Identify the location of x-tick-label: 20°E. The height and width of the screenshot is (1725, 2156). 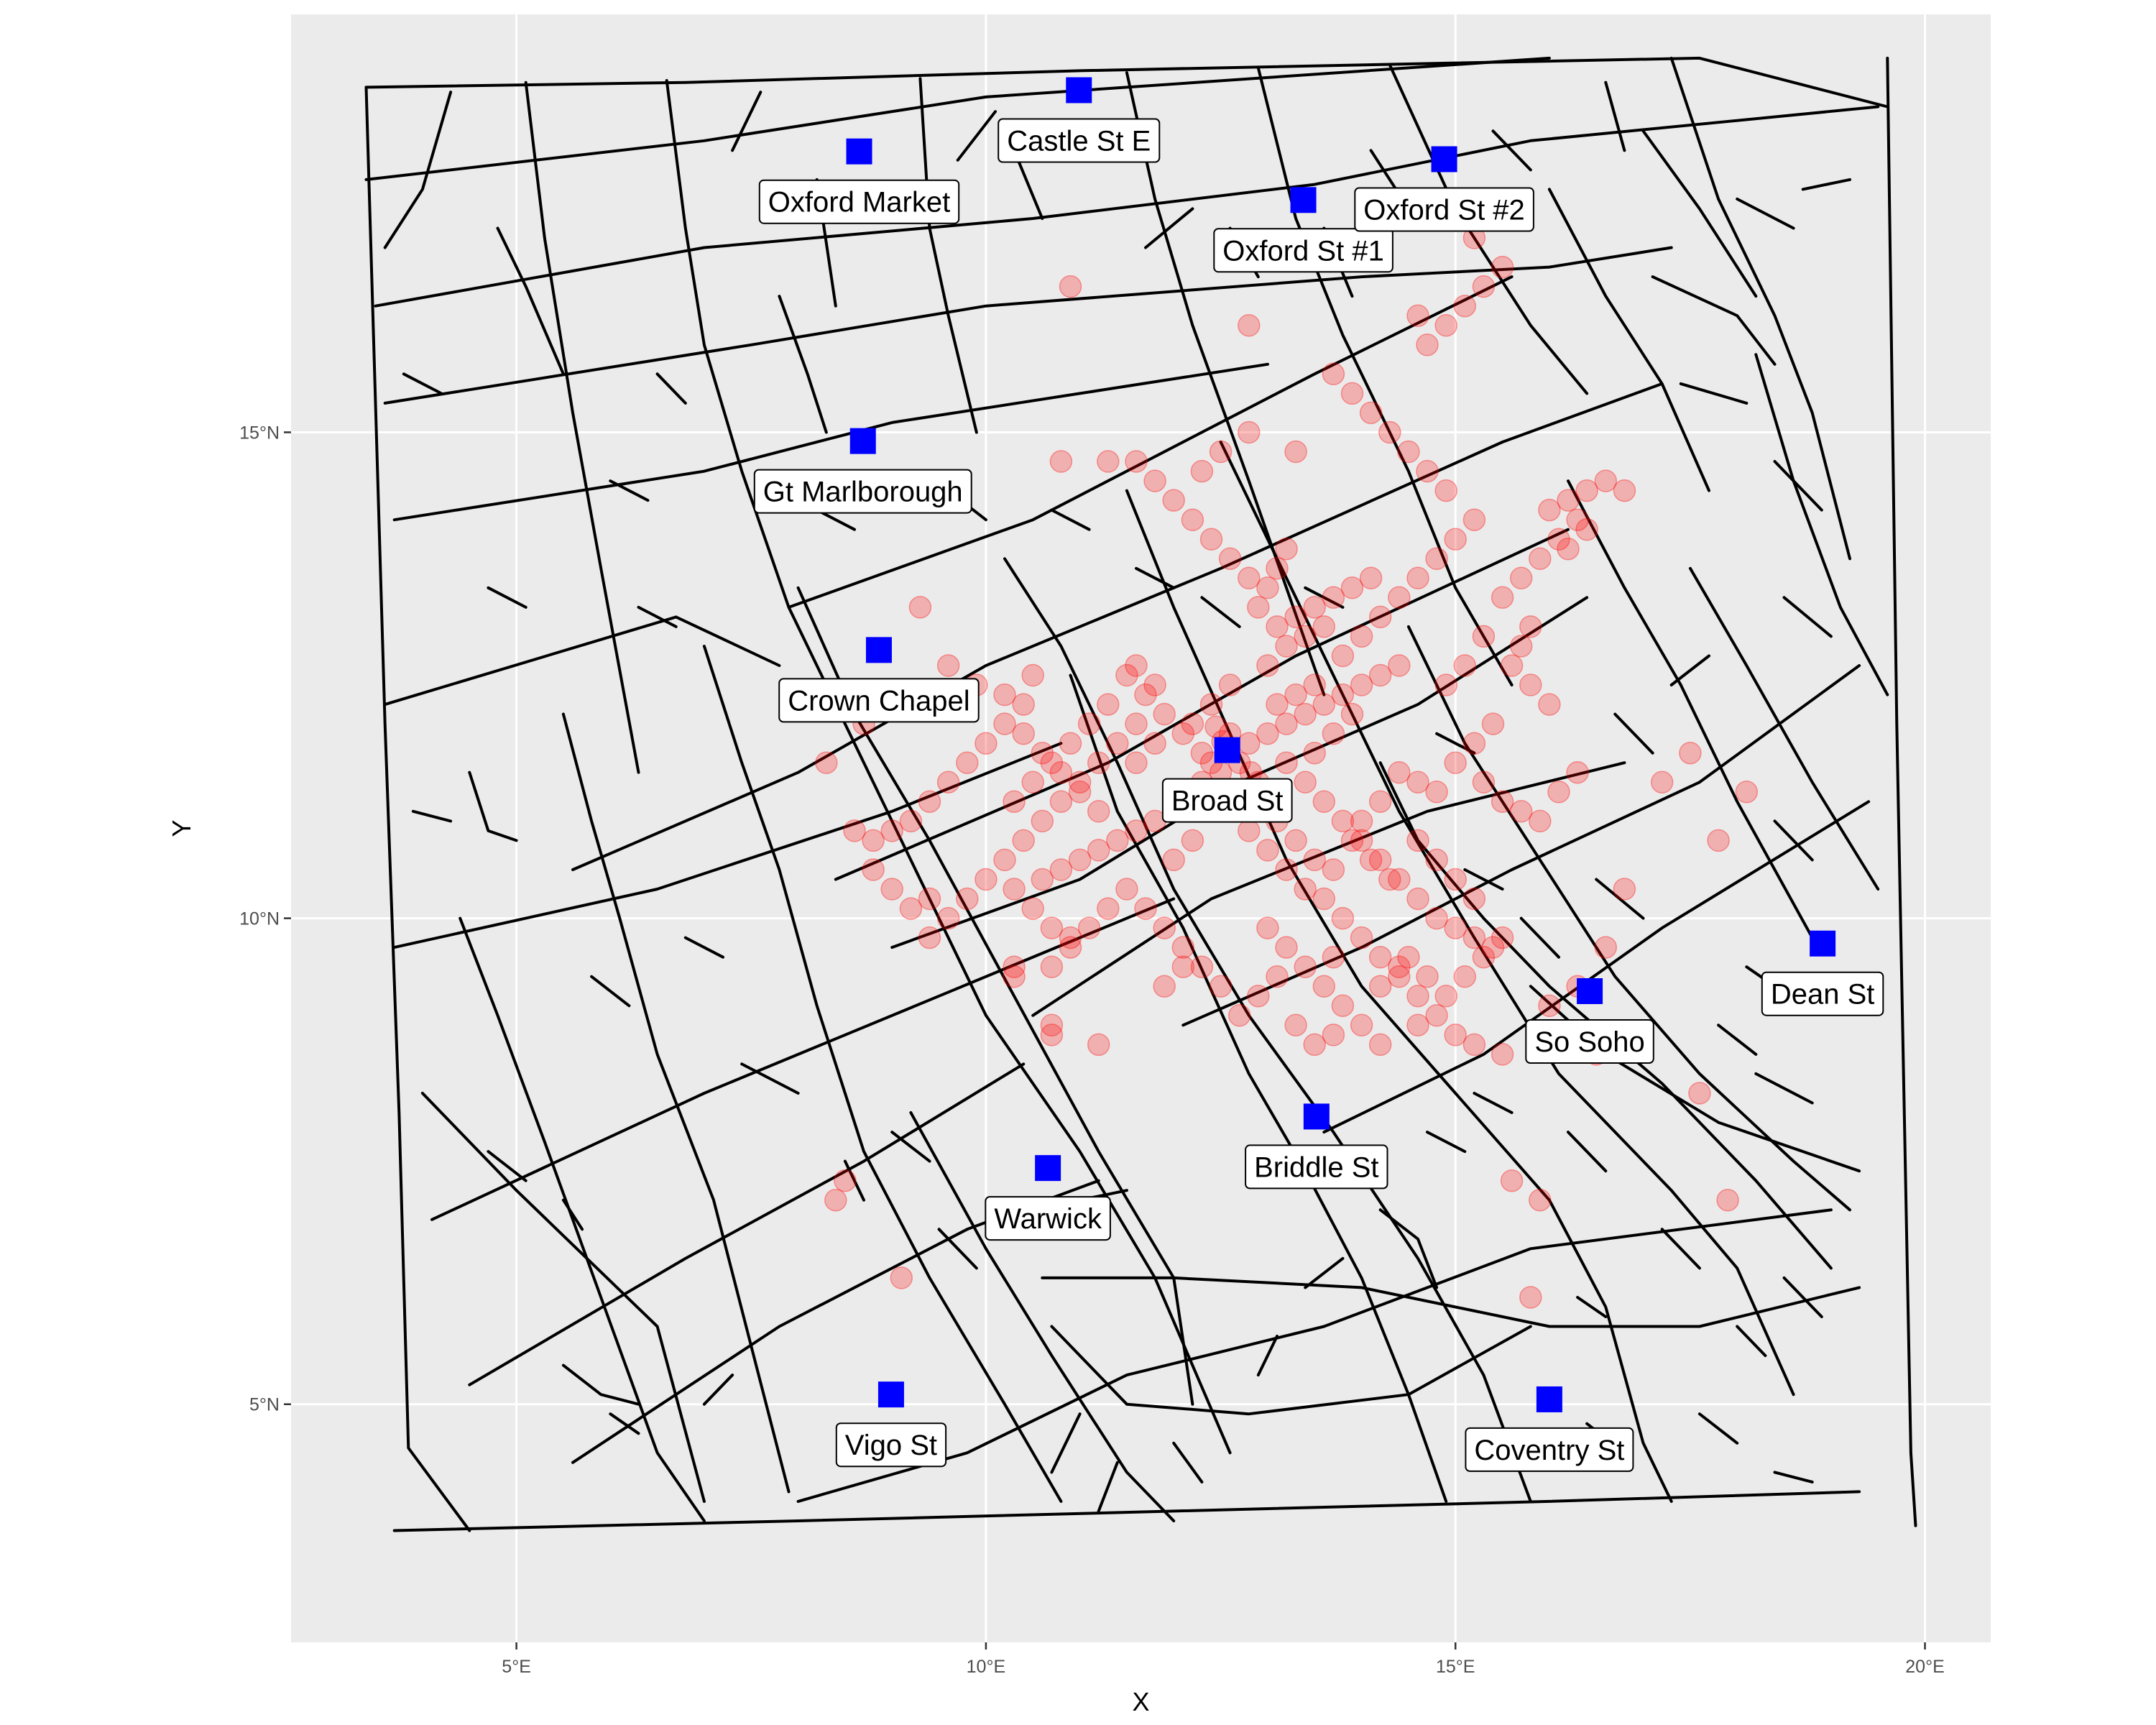
(1925, 1667).